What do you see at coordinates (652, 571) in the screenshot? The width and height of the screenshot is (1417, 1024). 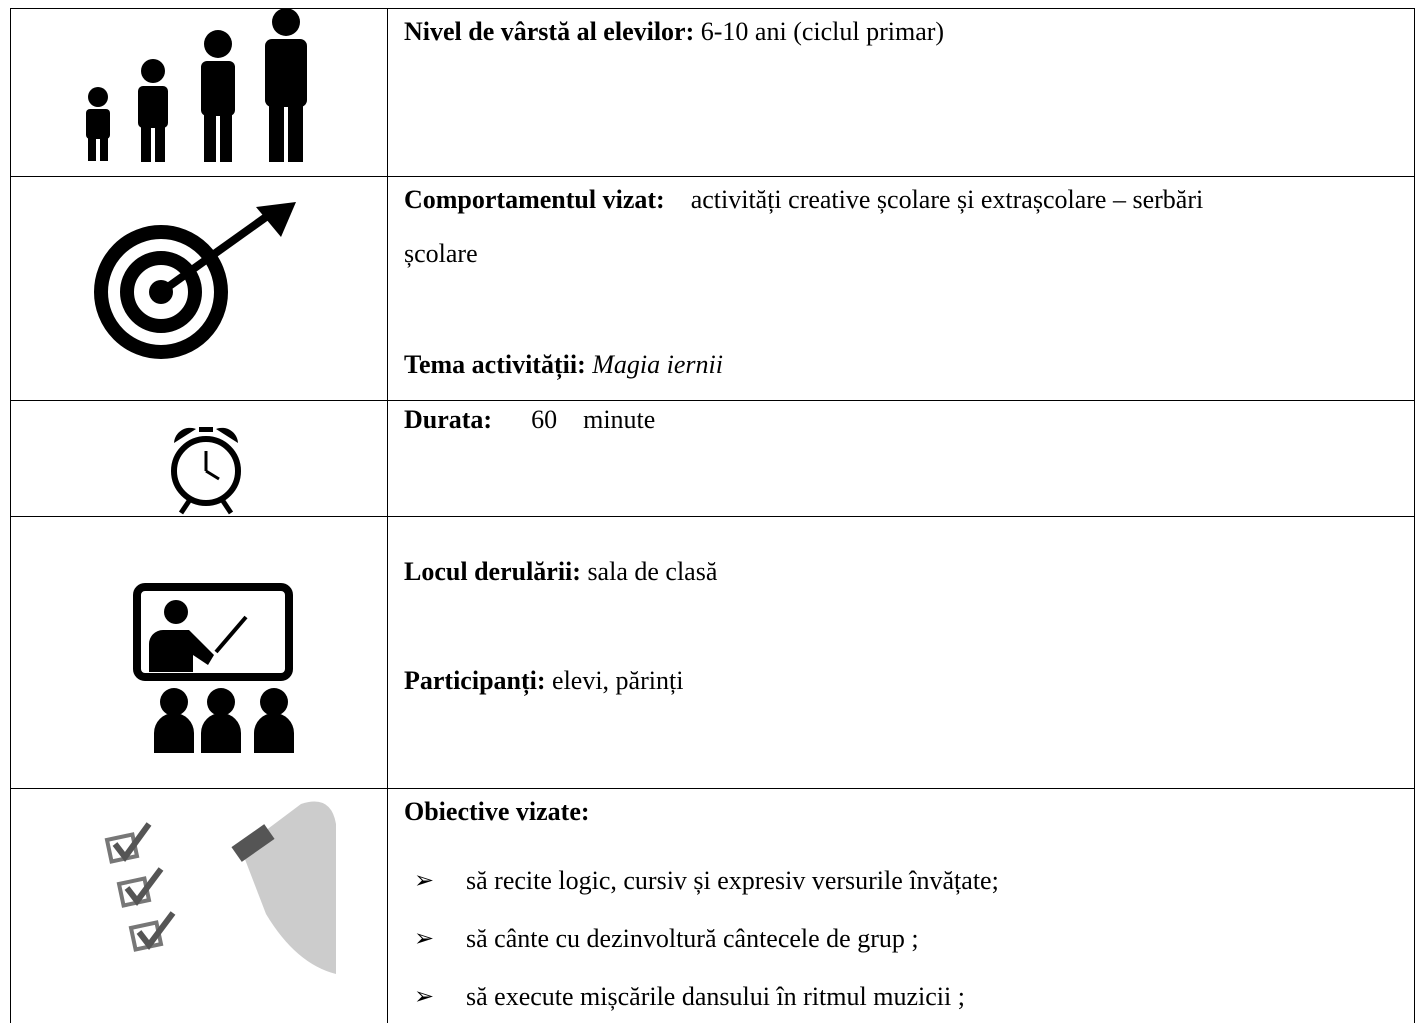 I see `field-value: sala de clasă` at bounding box center [652, 571].